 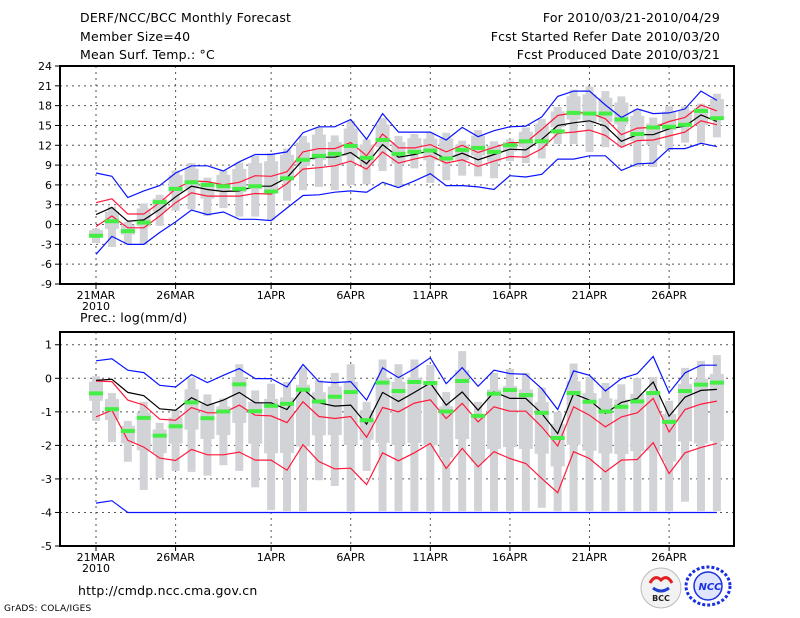 What do you see at coordinates (168, 590) in the screenshot?
I see `source-url: http://cmdp.ncc.cma.gov.cn` at bounding box center [168, 590].